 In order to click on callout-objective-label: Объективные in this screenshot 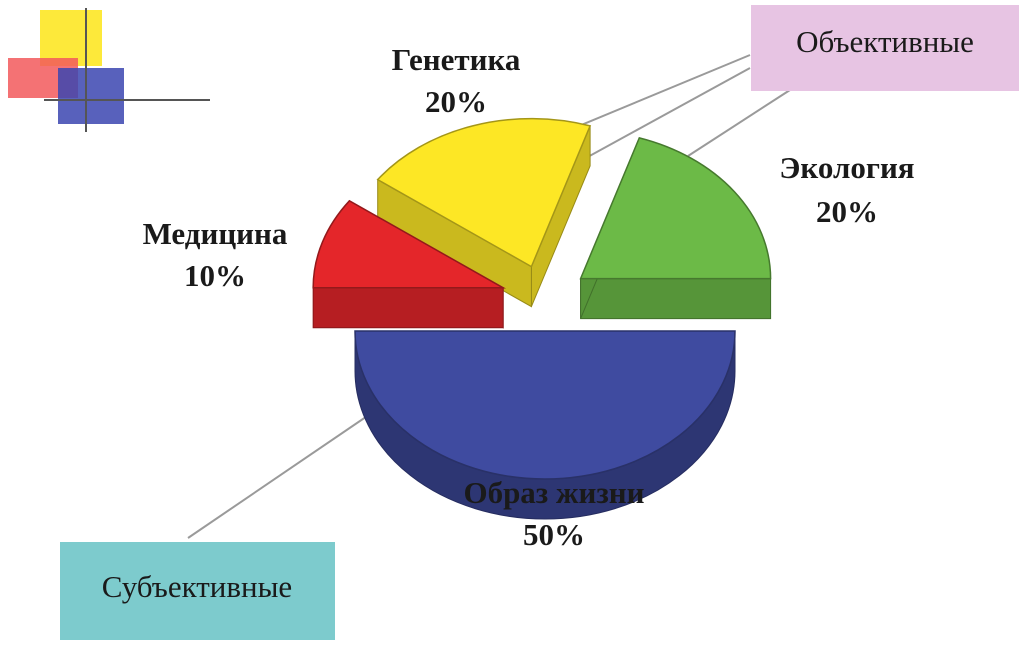, I will do `click(885, 41)`.